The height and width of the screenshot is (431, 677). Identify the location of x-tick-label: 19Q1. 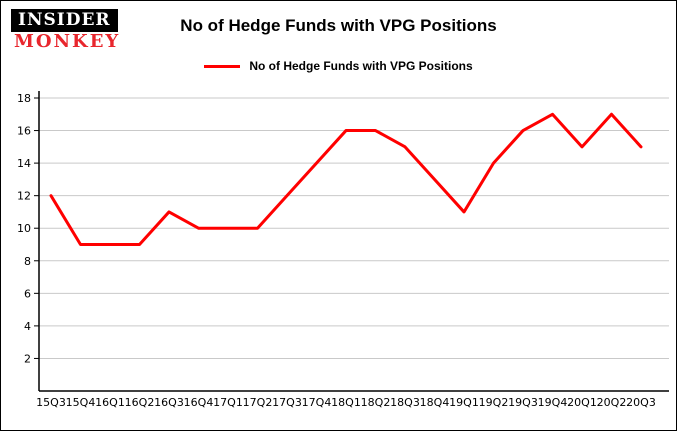
(464, 402).